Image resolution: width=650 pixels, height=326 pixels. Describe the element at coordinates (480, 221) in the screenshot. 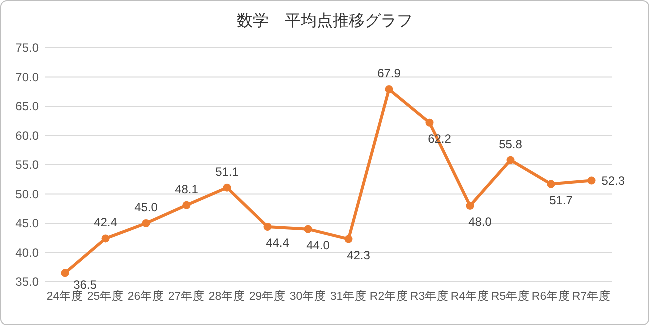

I see `data-label: 48.0` at that location.